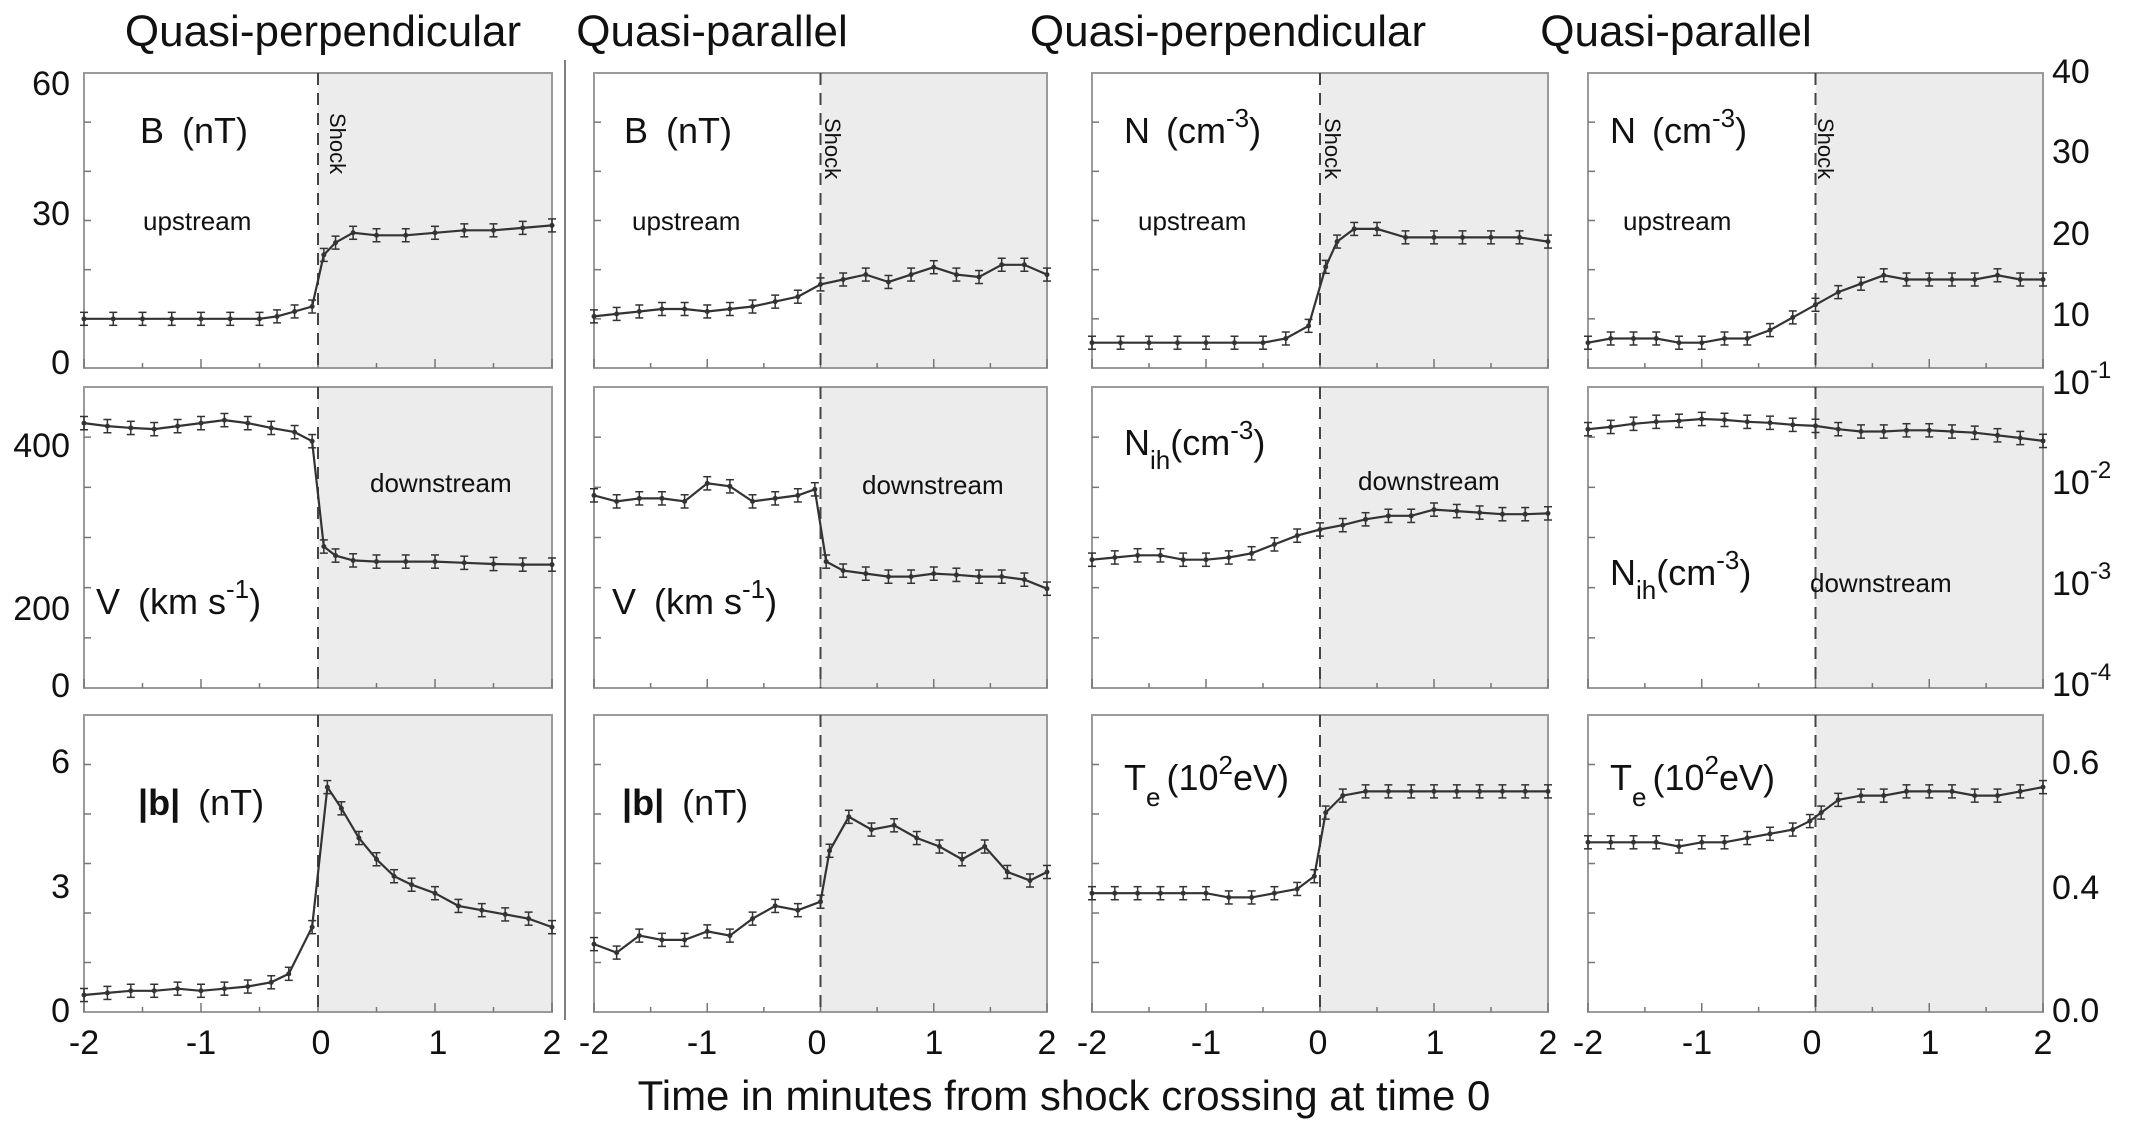  I want to click on x-tick: -1, so click(1206, 1043).